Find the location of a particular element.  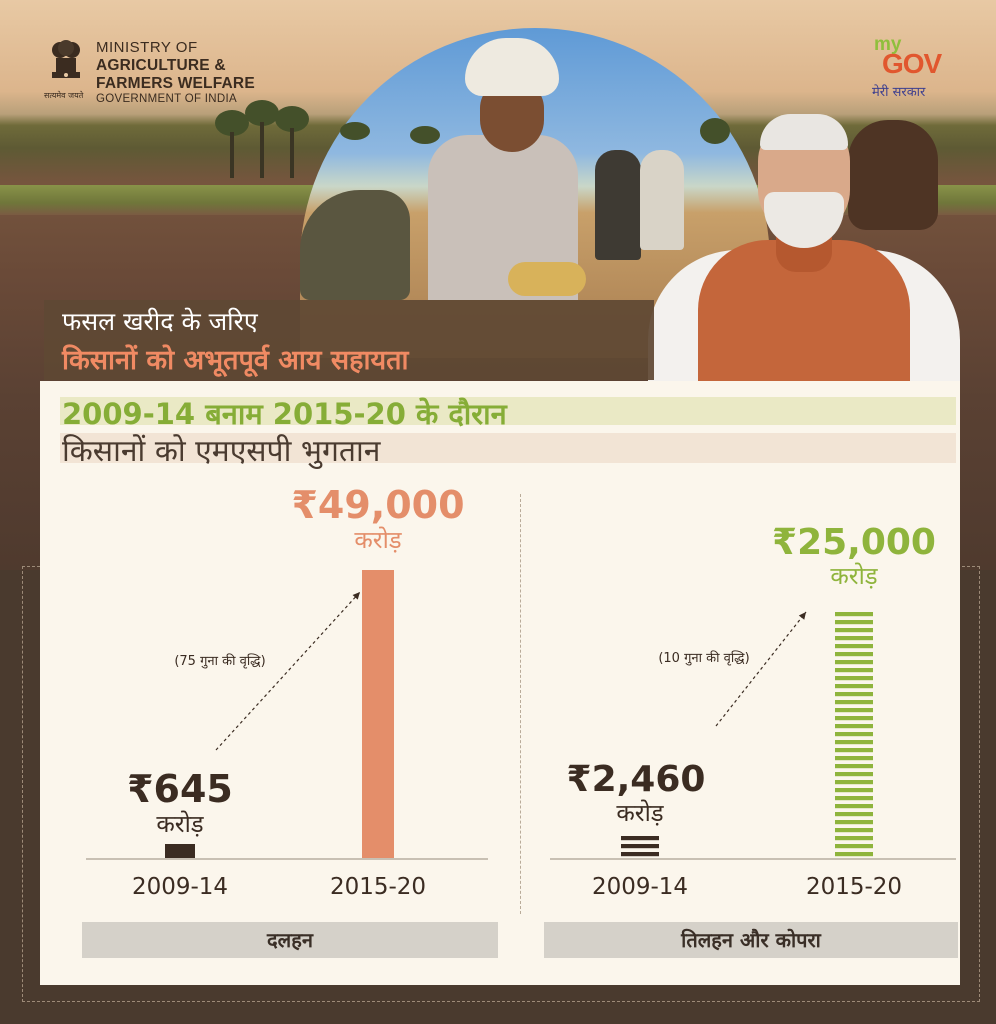

chart-title: 2009-14 बनाम 2015-20 के दौरान is located at coordinates (284, 414).